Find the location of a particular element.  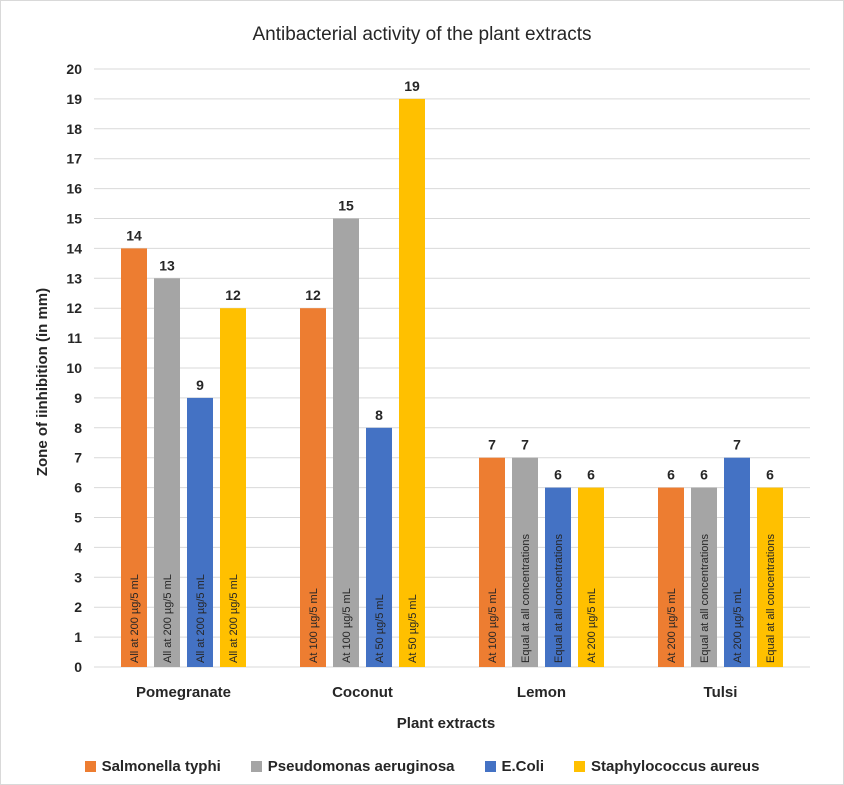

legend-item: Salmonella typhi is located at coordinates (152, 766).